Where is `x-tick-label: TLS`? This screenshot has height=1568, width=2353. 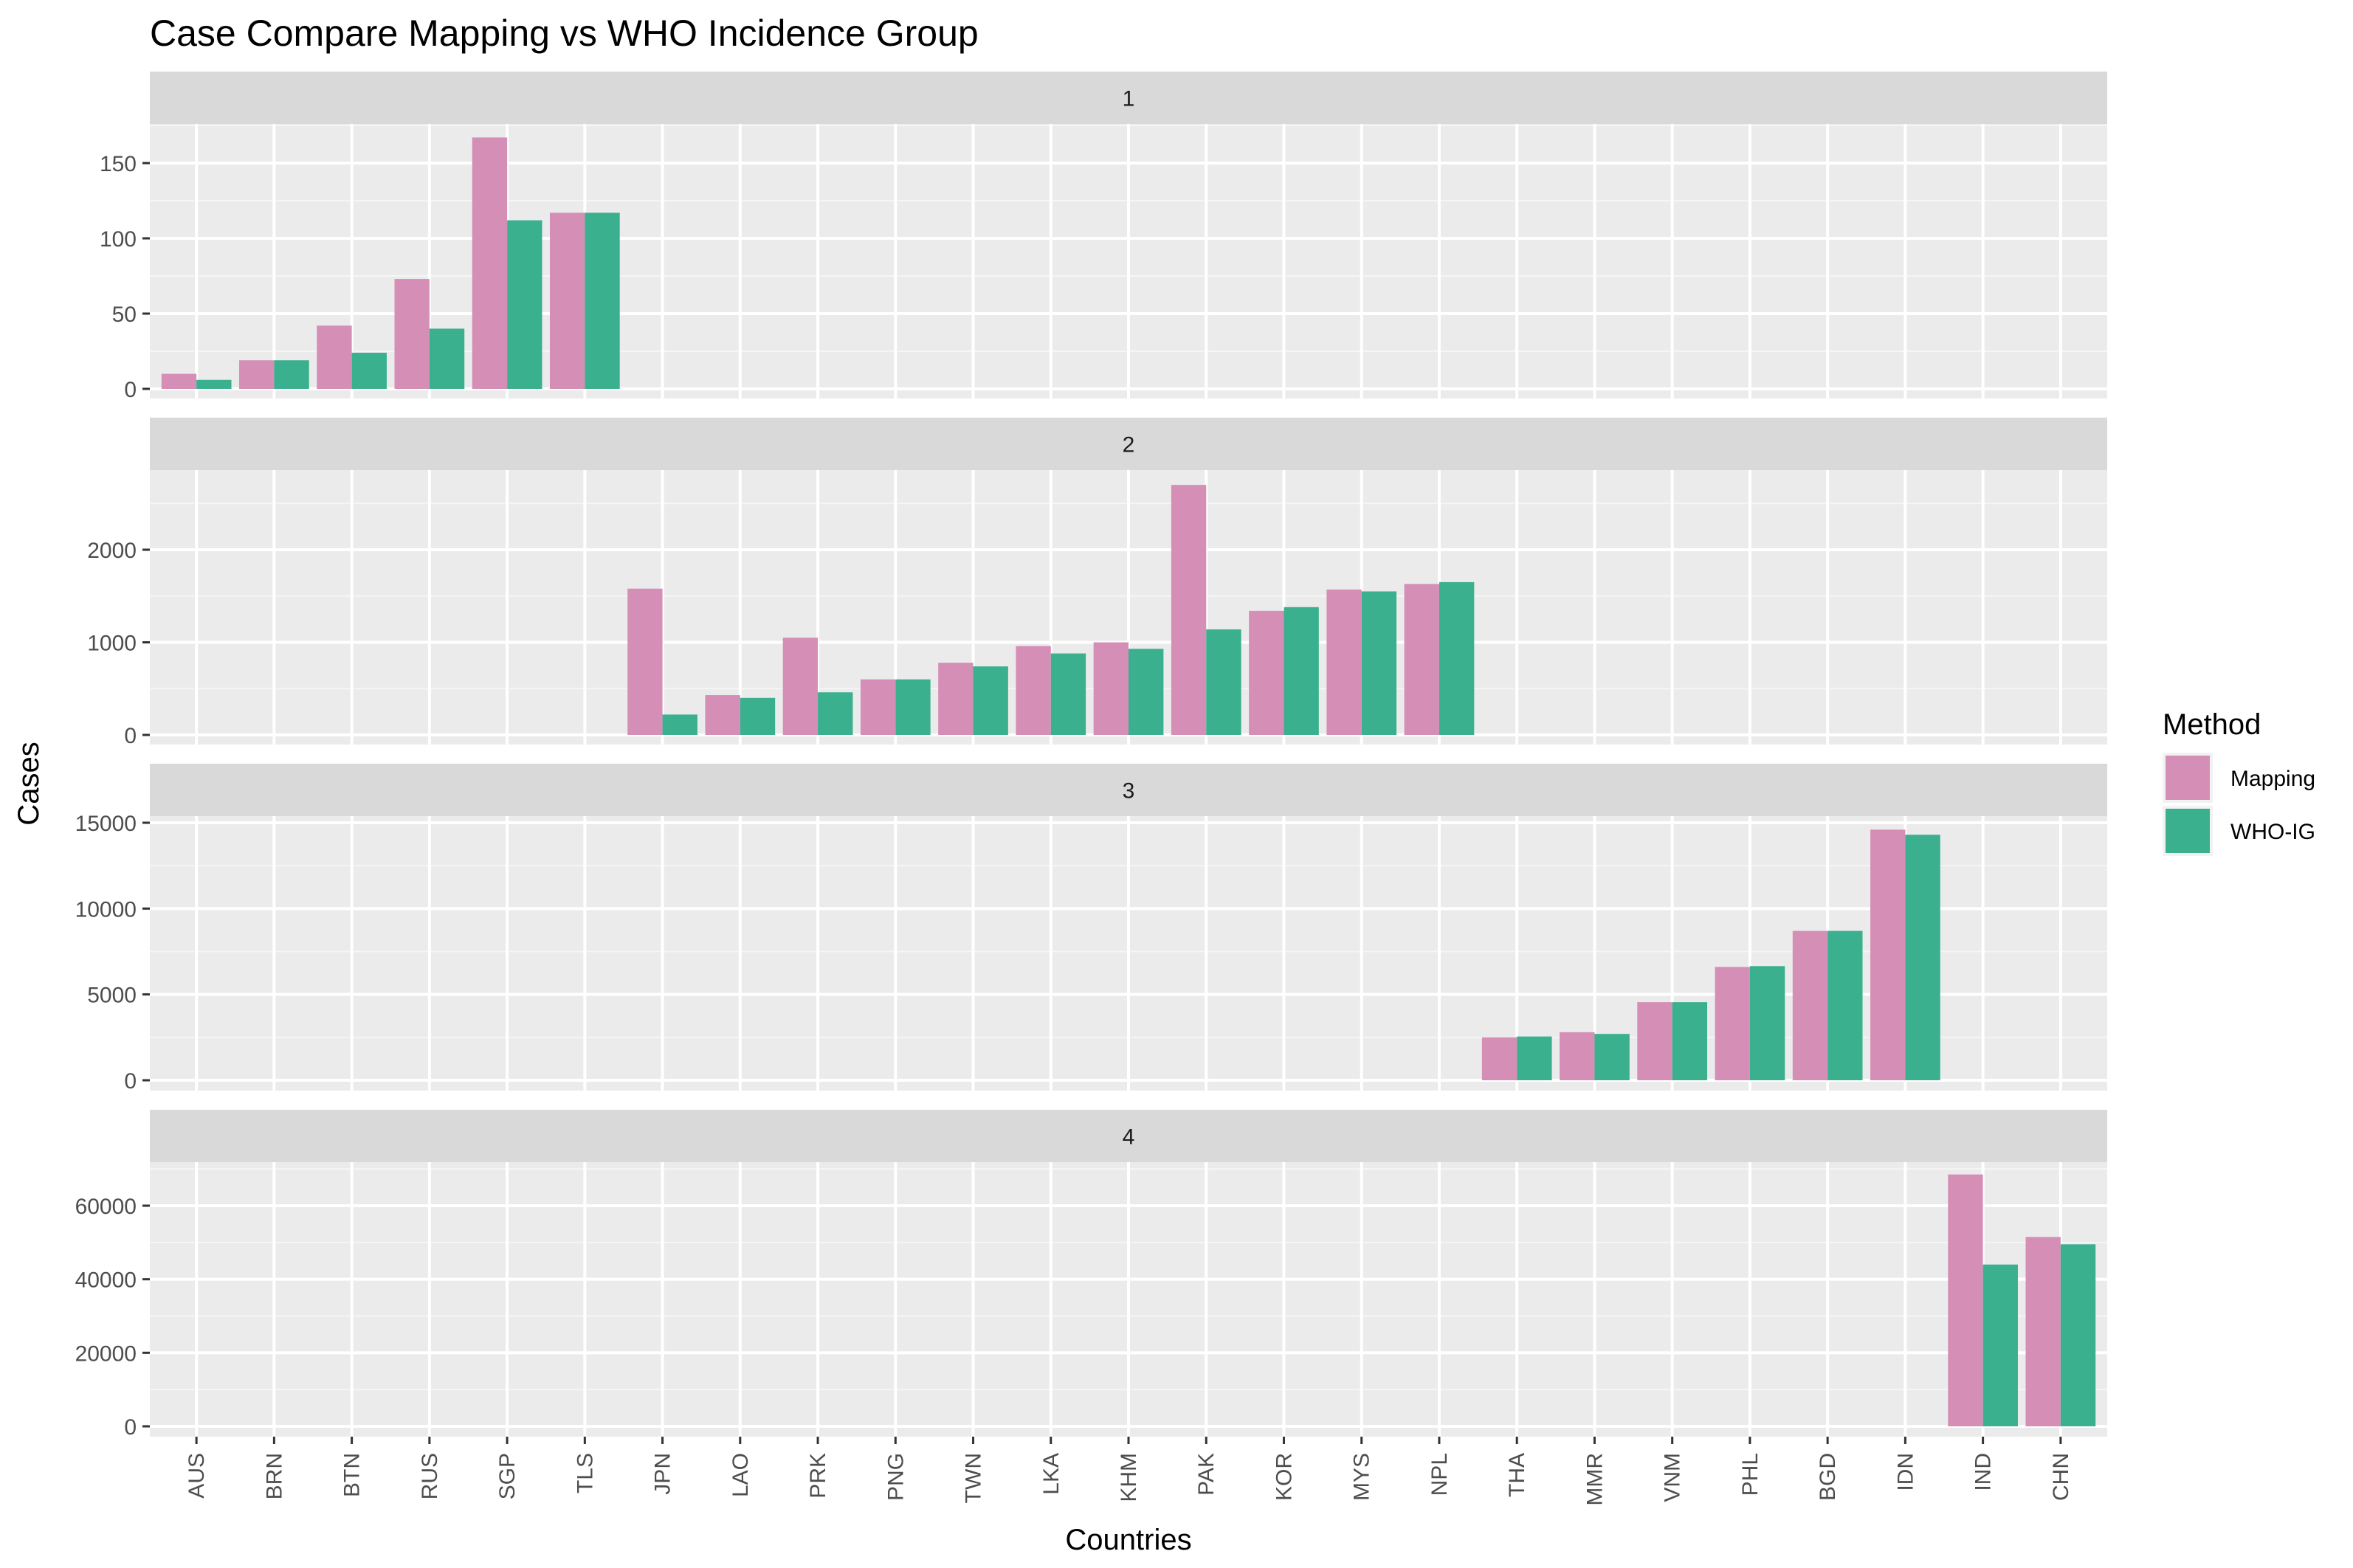
x-tick-label: TLS is located at coordinates (585, 1473).